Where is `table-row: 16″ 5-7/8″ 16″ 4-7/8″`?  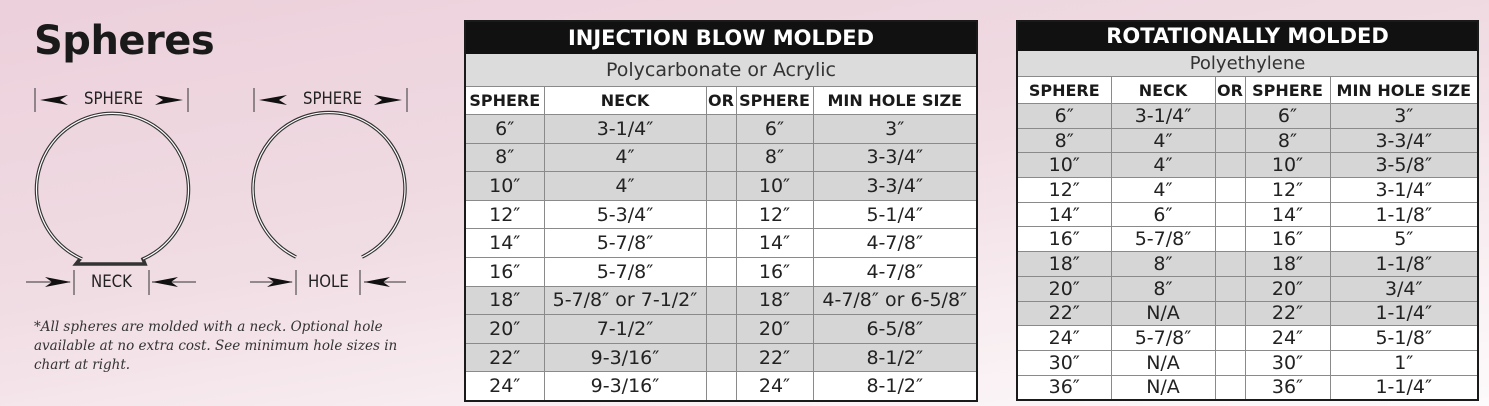 table-row: 16″ 5-7/8″ 16″ 4-7/8″ is located at coordinates (721, 271).